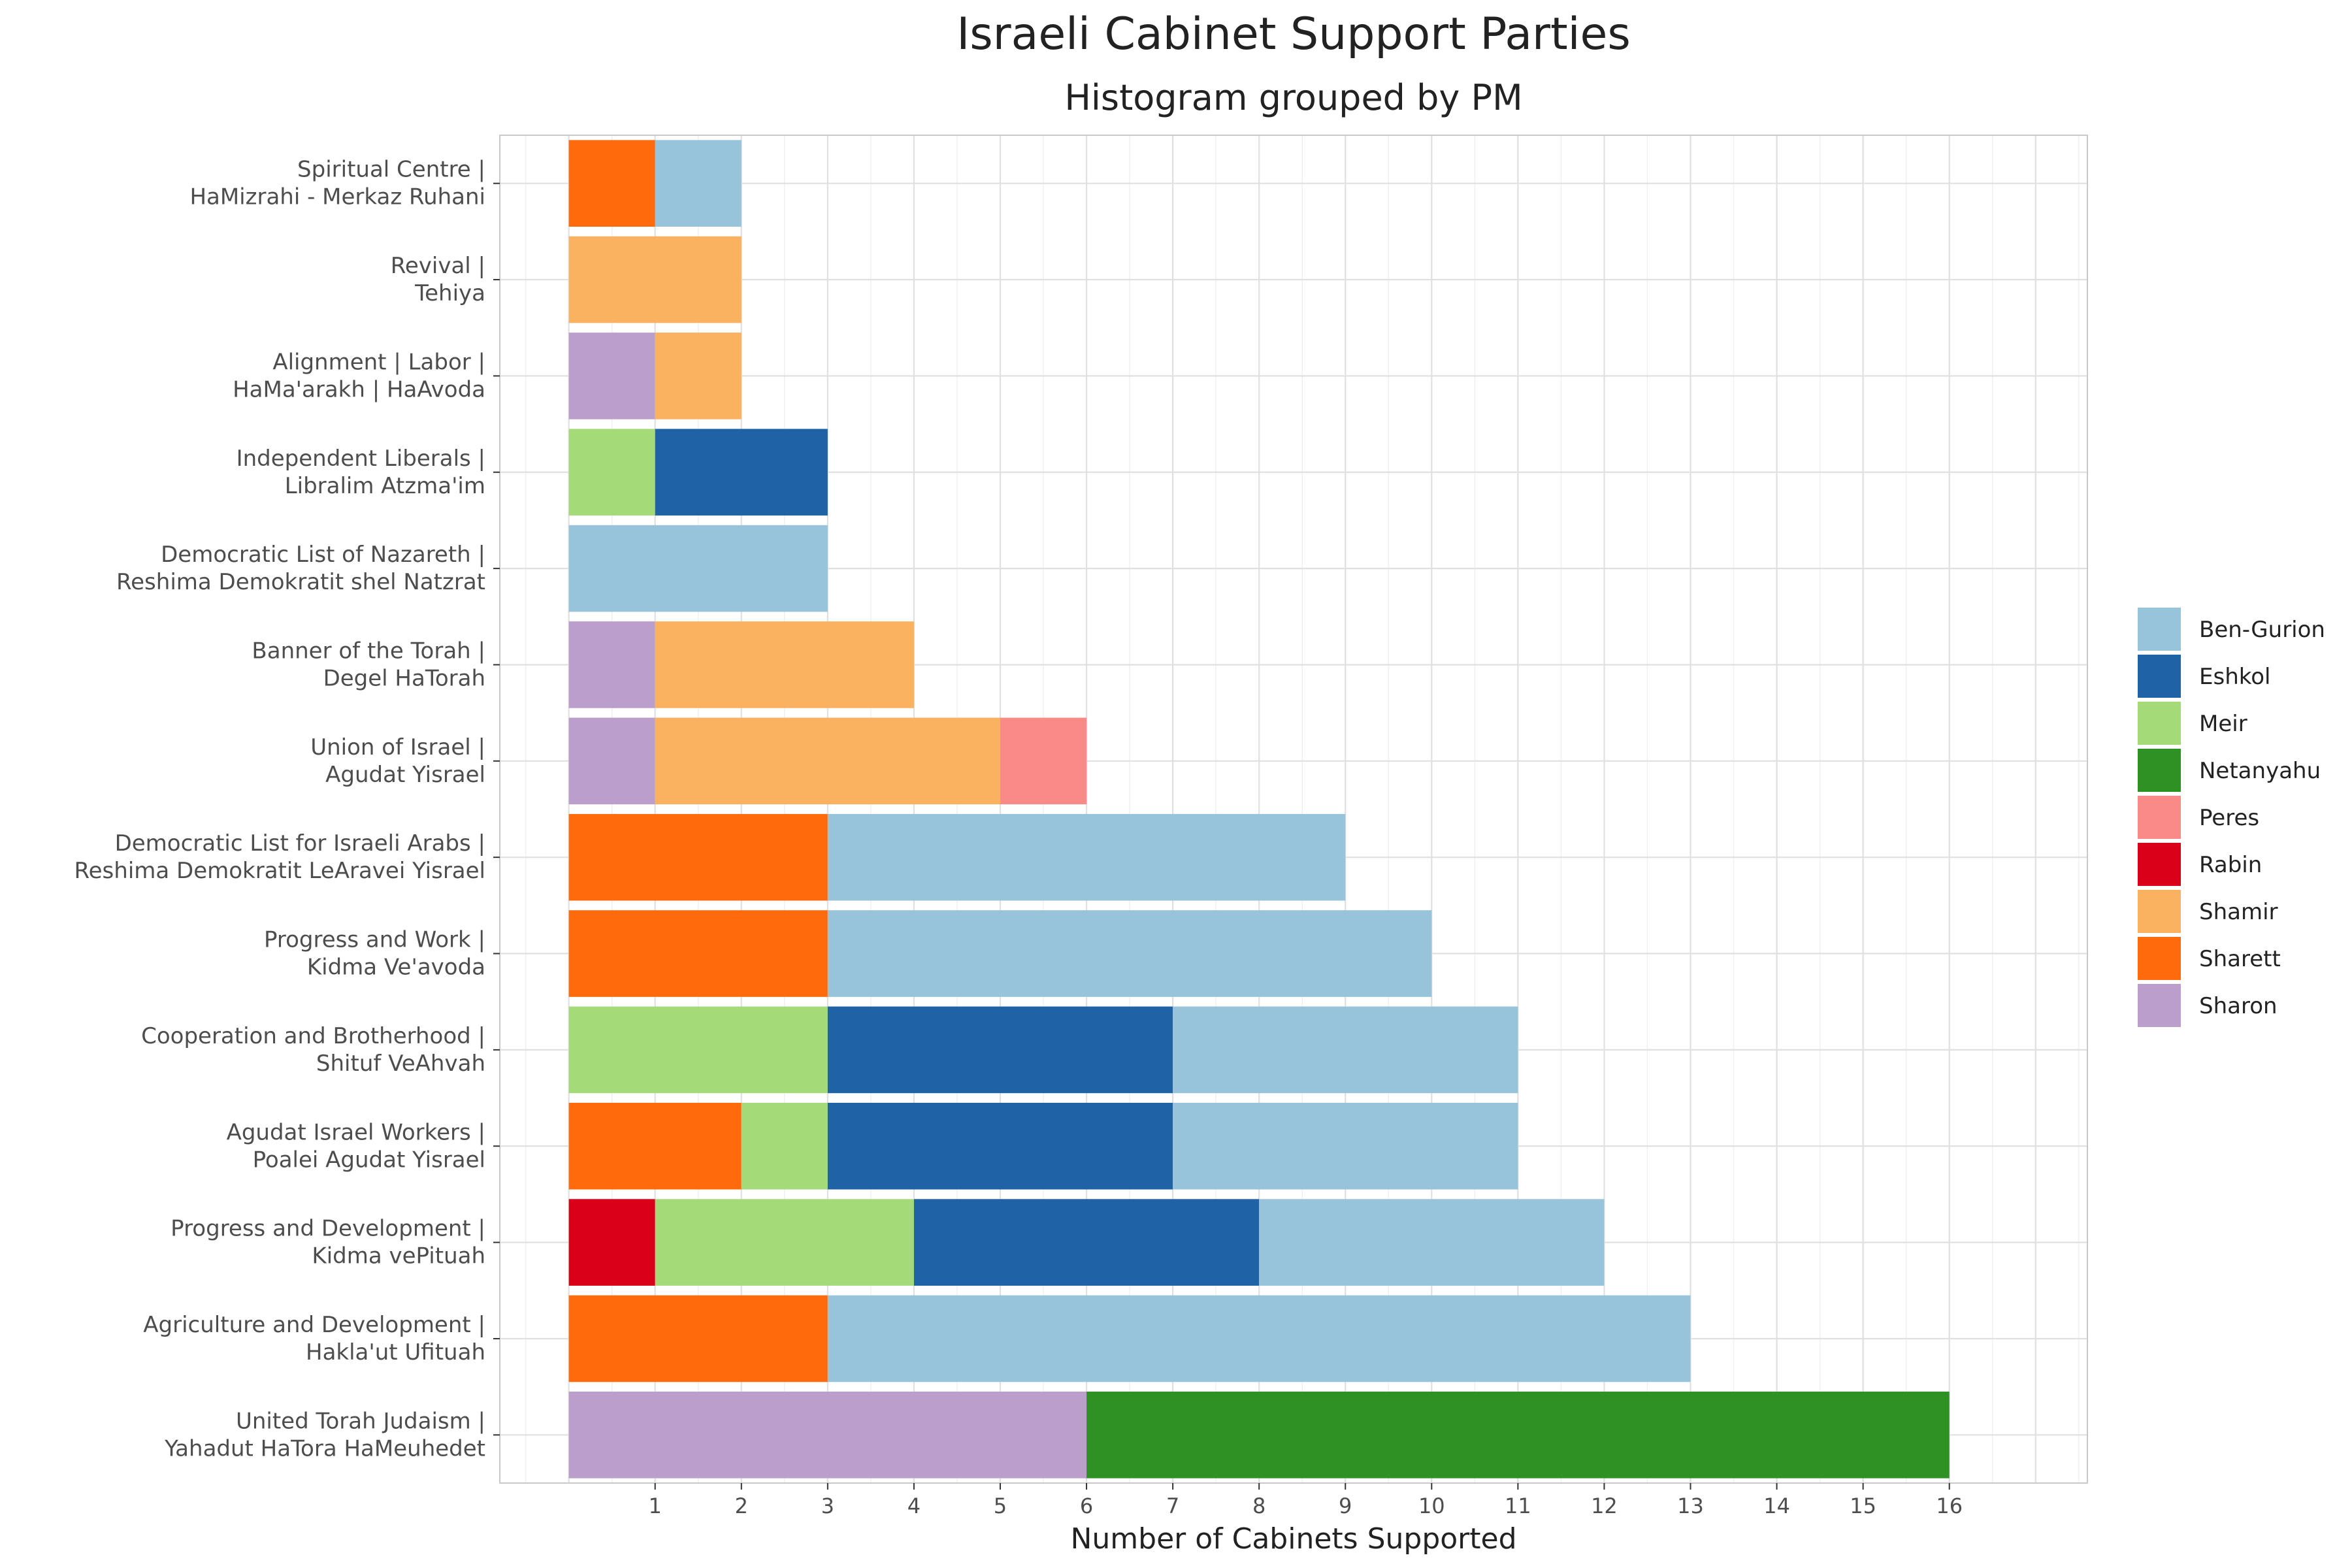 The height and width of the screenshot is (1568, 2352). What do you see at coordinates (361, 459) in the screenshot?
I see `y-tick-label-line1: Independent Liberals |` at bounding box center [361, 459].